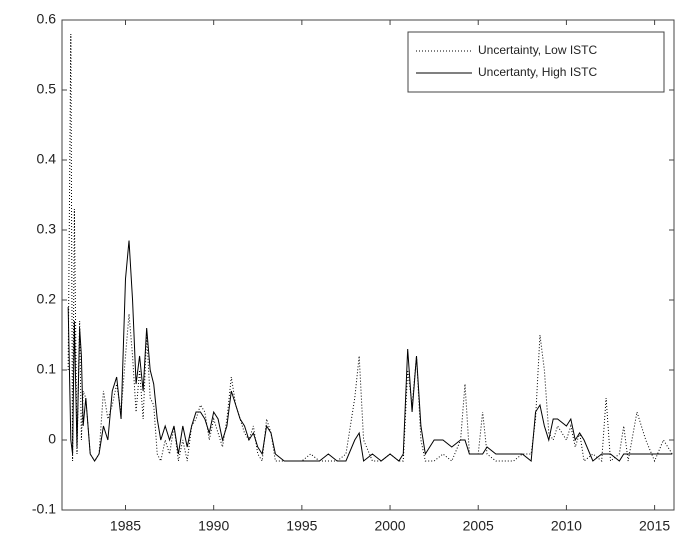 The image size is (675, 538). Describe the element at coordinates (537, 50) in the screenshot. I see `legend-label: Uncertainty, Low ISTC` at that location.